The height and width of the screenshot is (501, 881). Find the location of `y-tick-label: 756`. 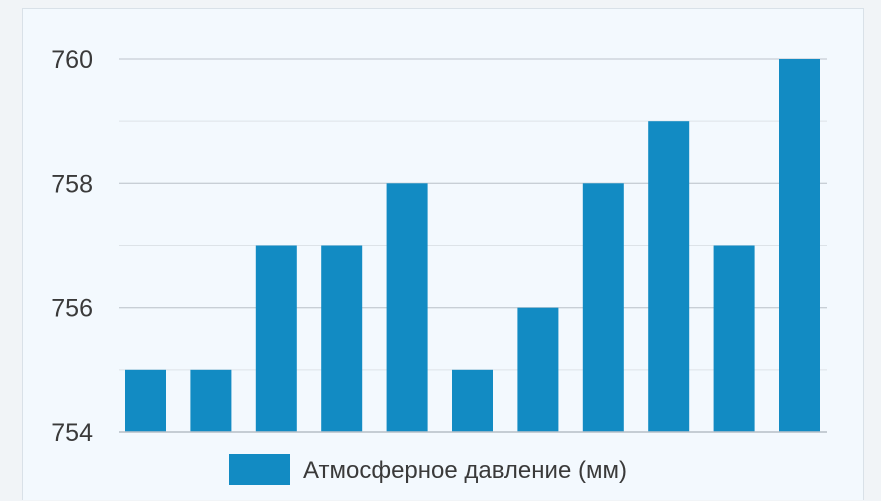

y-tick-label: 756 is located at coordinates (72, 309).